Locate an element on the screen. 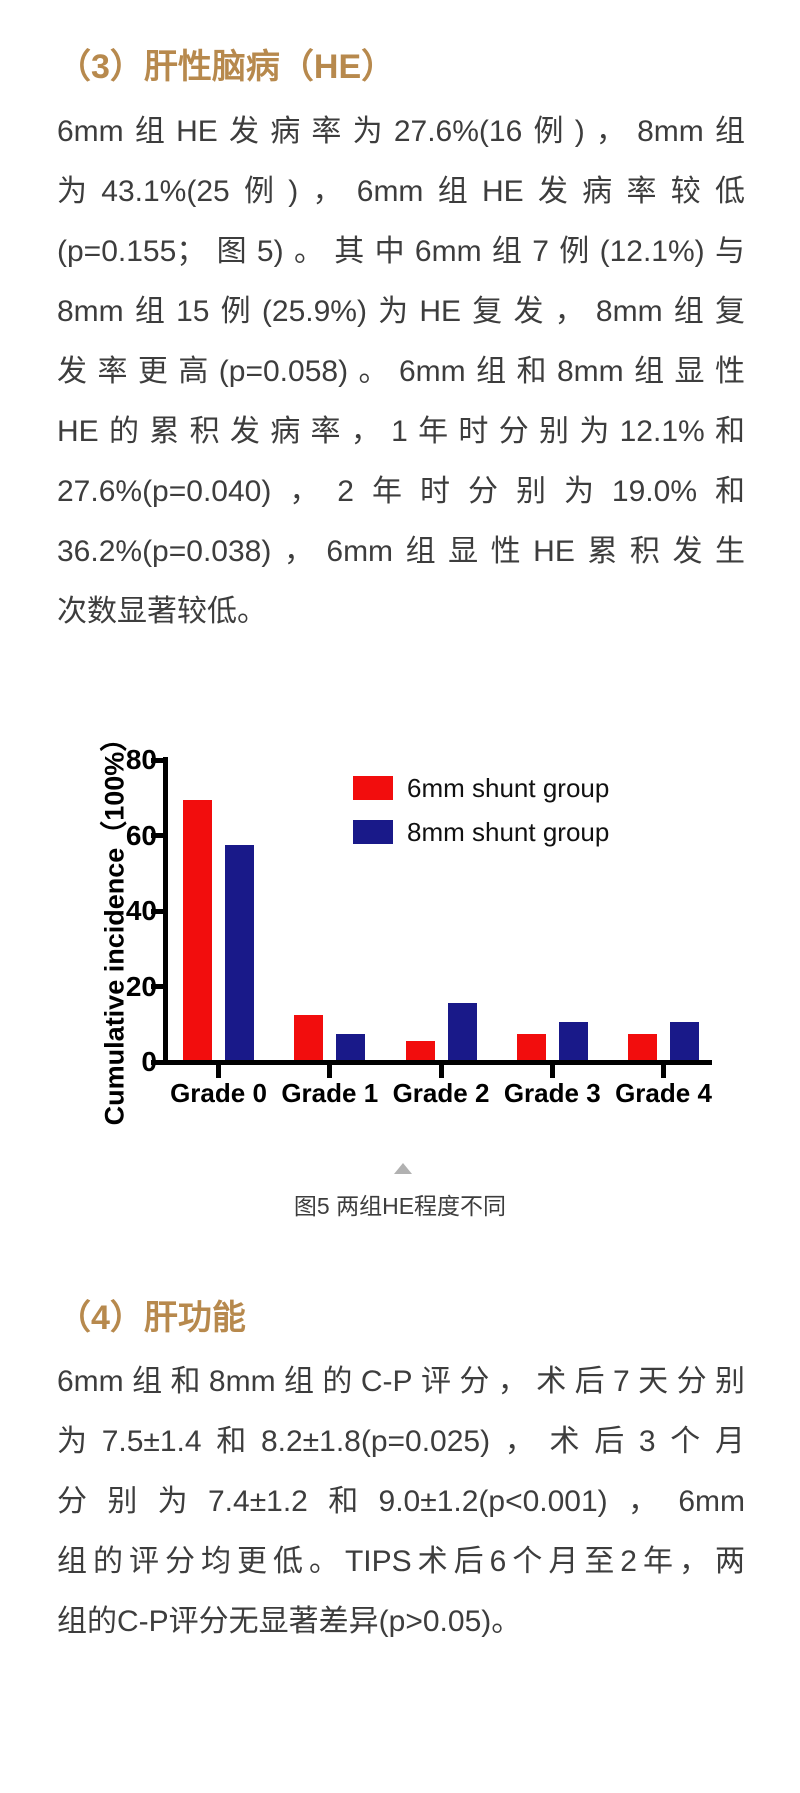  text-line: 27.6%(p=0.040)，2年时分别为19.0%和 is located at coordinates (401, 491).